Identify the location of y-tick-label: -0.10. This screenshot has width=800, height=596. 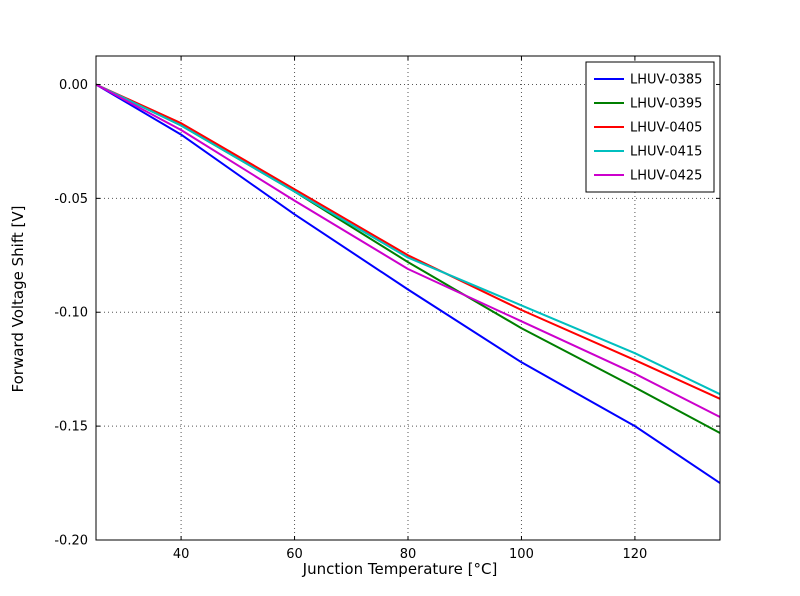
(71, 313).